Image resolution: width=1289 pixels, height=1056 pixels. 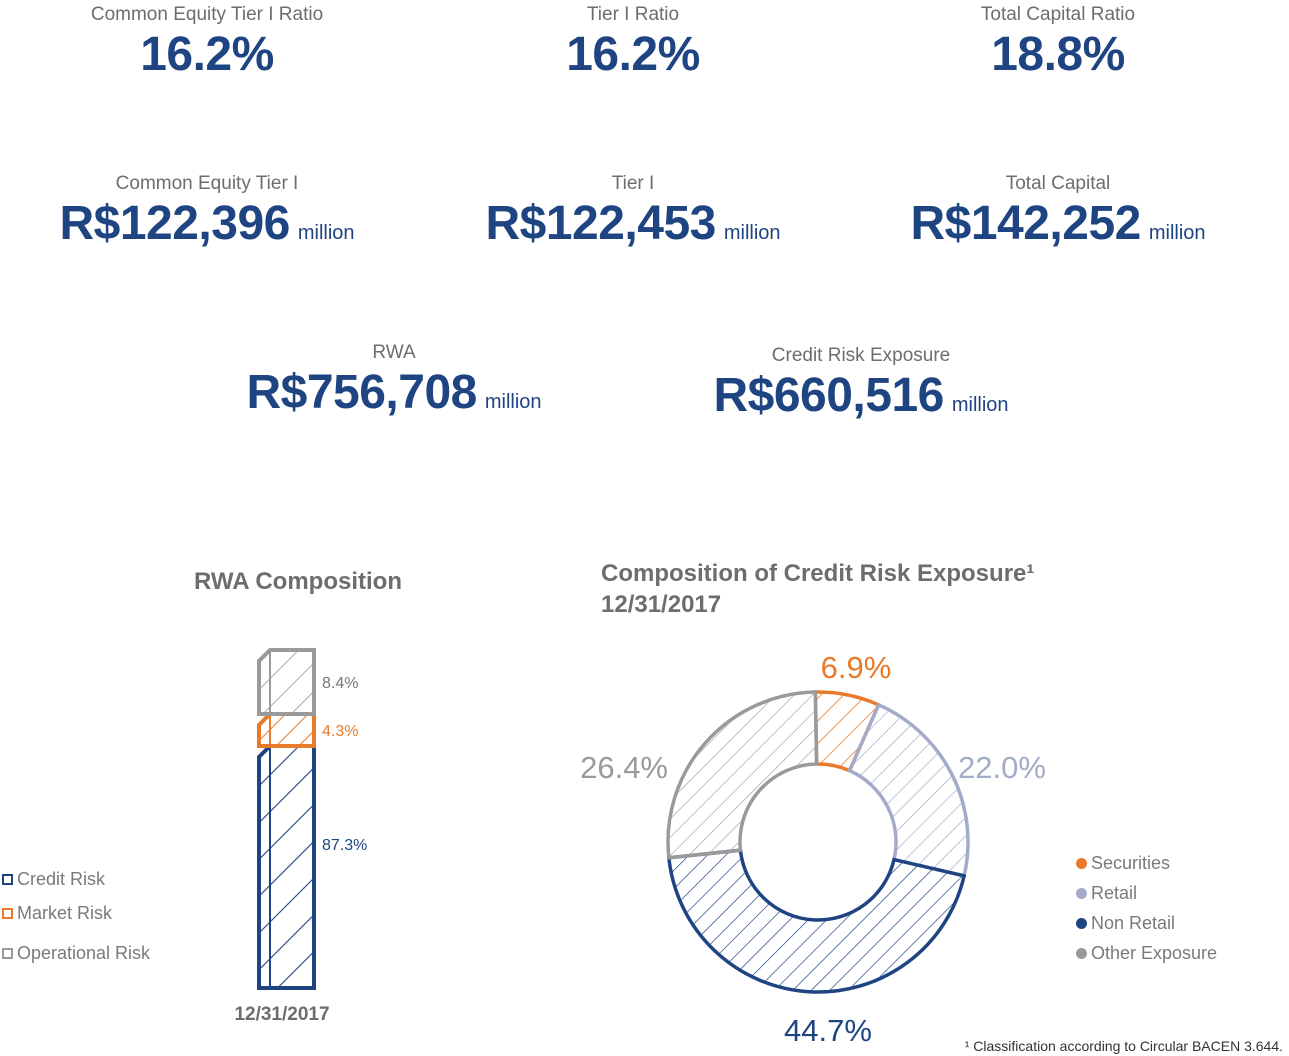 What do you see at coordinates (286, 730) in the screenshot?
I see `rwa-bar-segment-market-risk` at bounding box center [286, 730].